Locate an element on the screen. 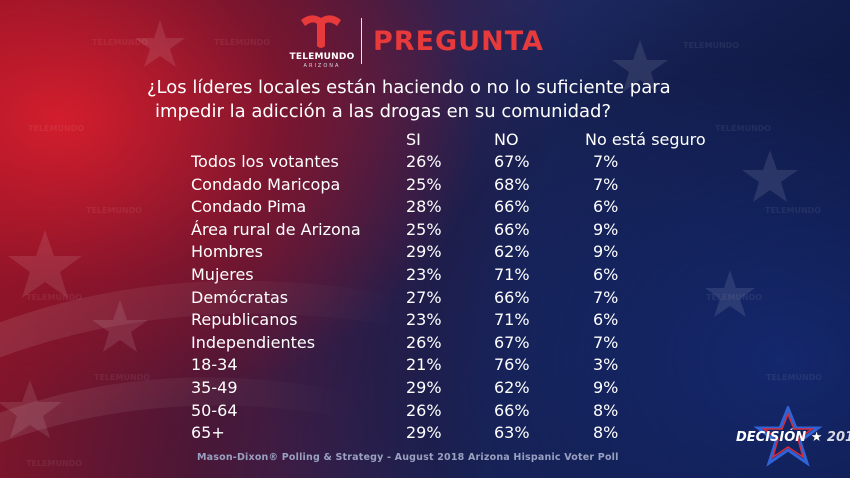  row-label: Republicanos is located at coordinates (244, 320).